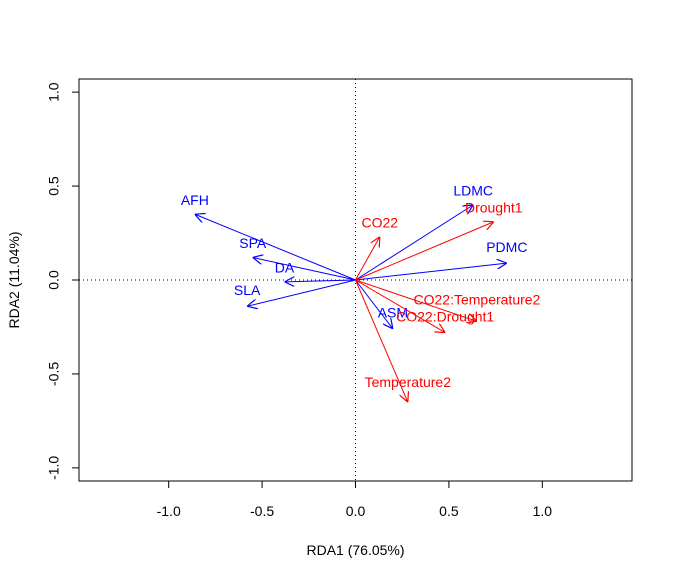 The image size is (673, 580). I want to click on arrow-label-co22-drought1: CO22:Drought1, so click(445, 316).